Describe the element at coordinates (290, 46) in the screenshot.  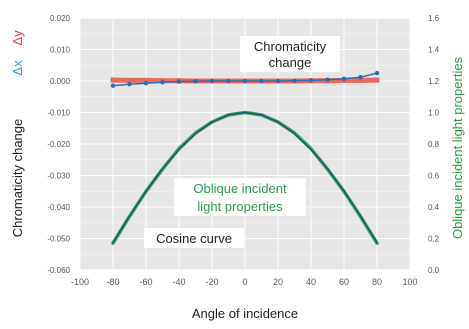
I see `annotation-chromaticity-line1: Chromaticity` at that location.